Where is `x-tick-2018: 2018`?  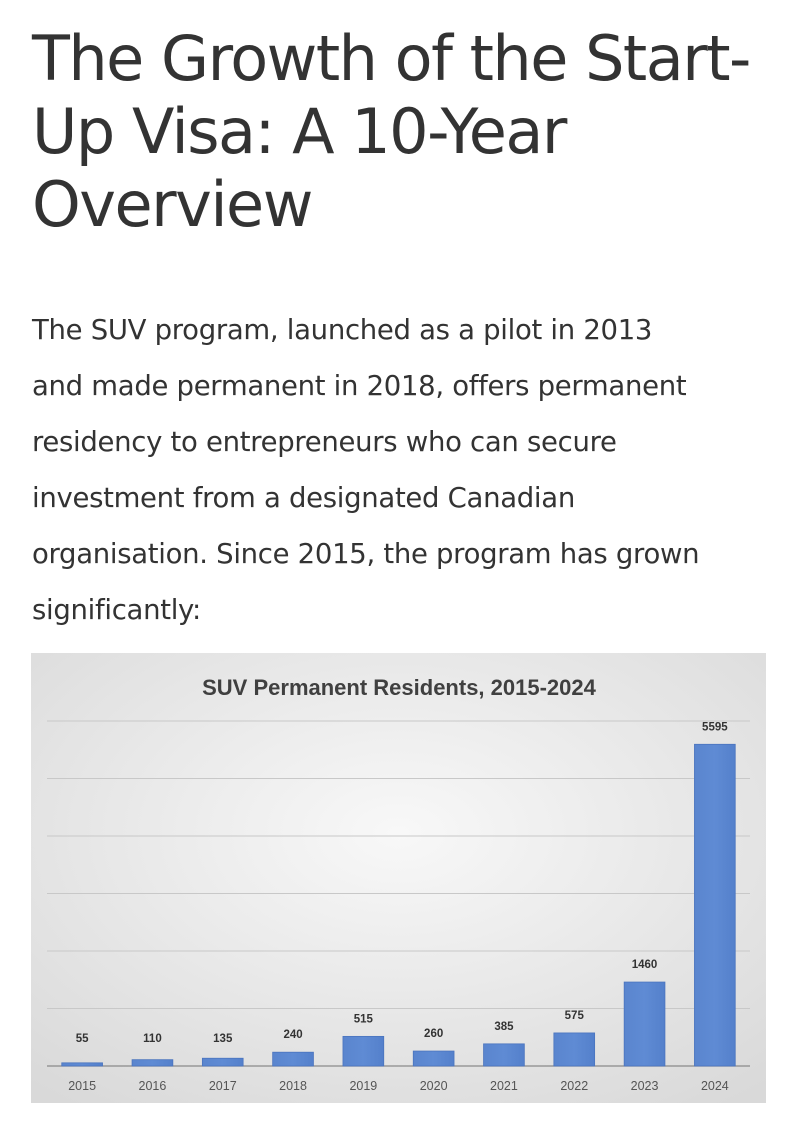
x-tick-2018: 2018 is located at coordinates (293, 1086).